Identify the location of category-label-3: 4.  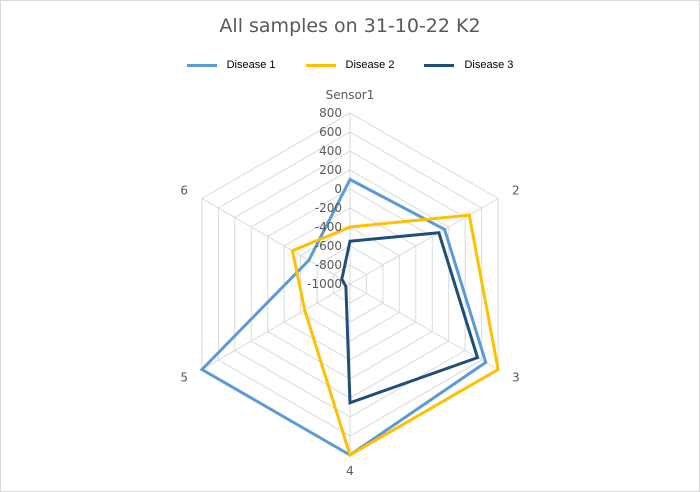
(350, 471).